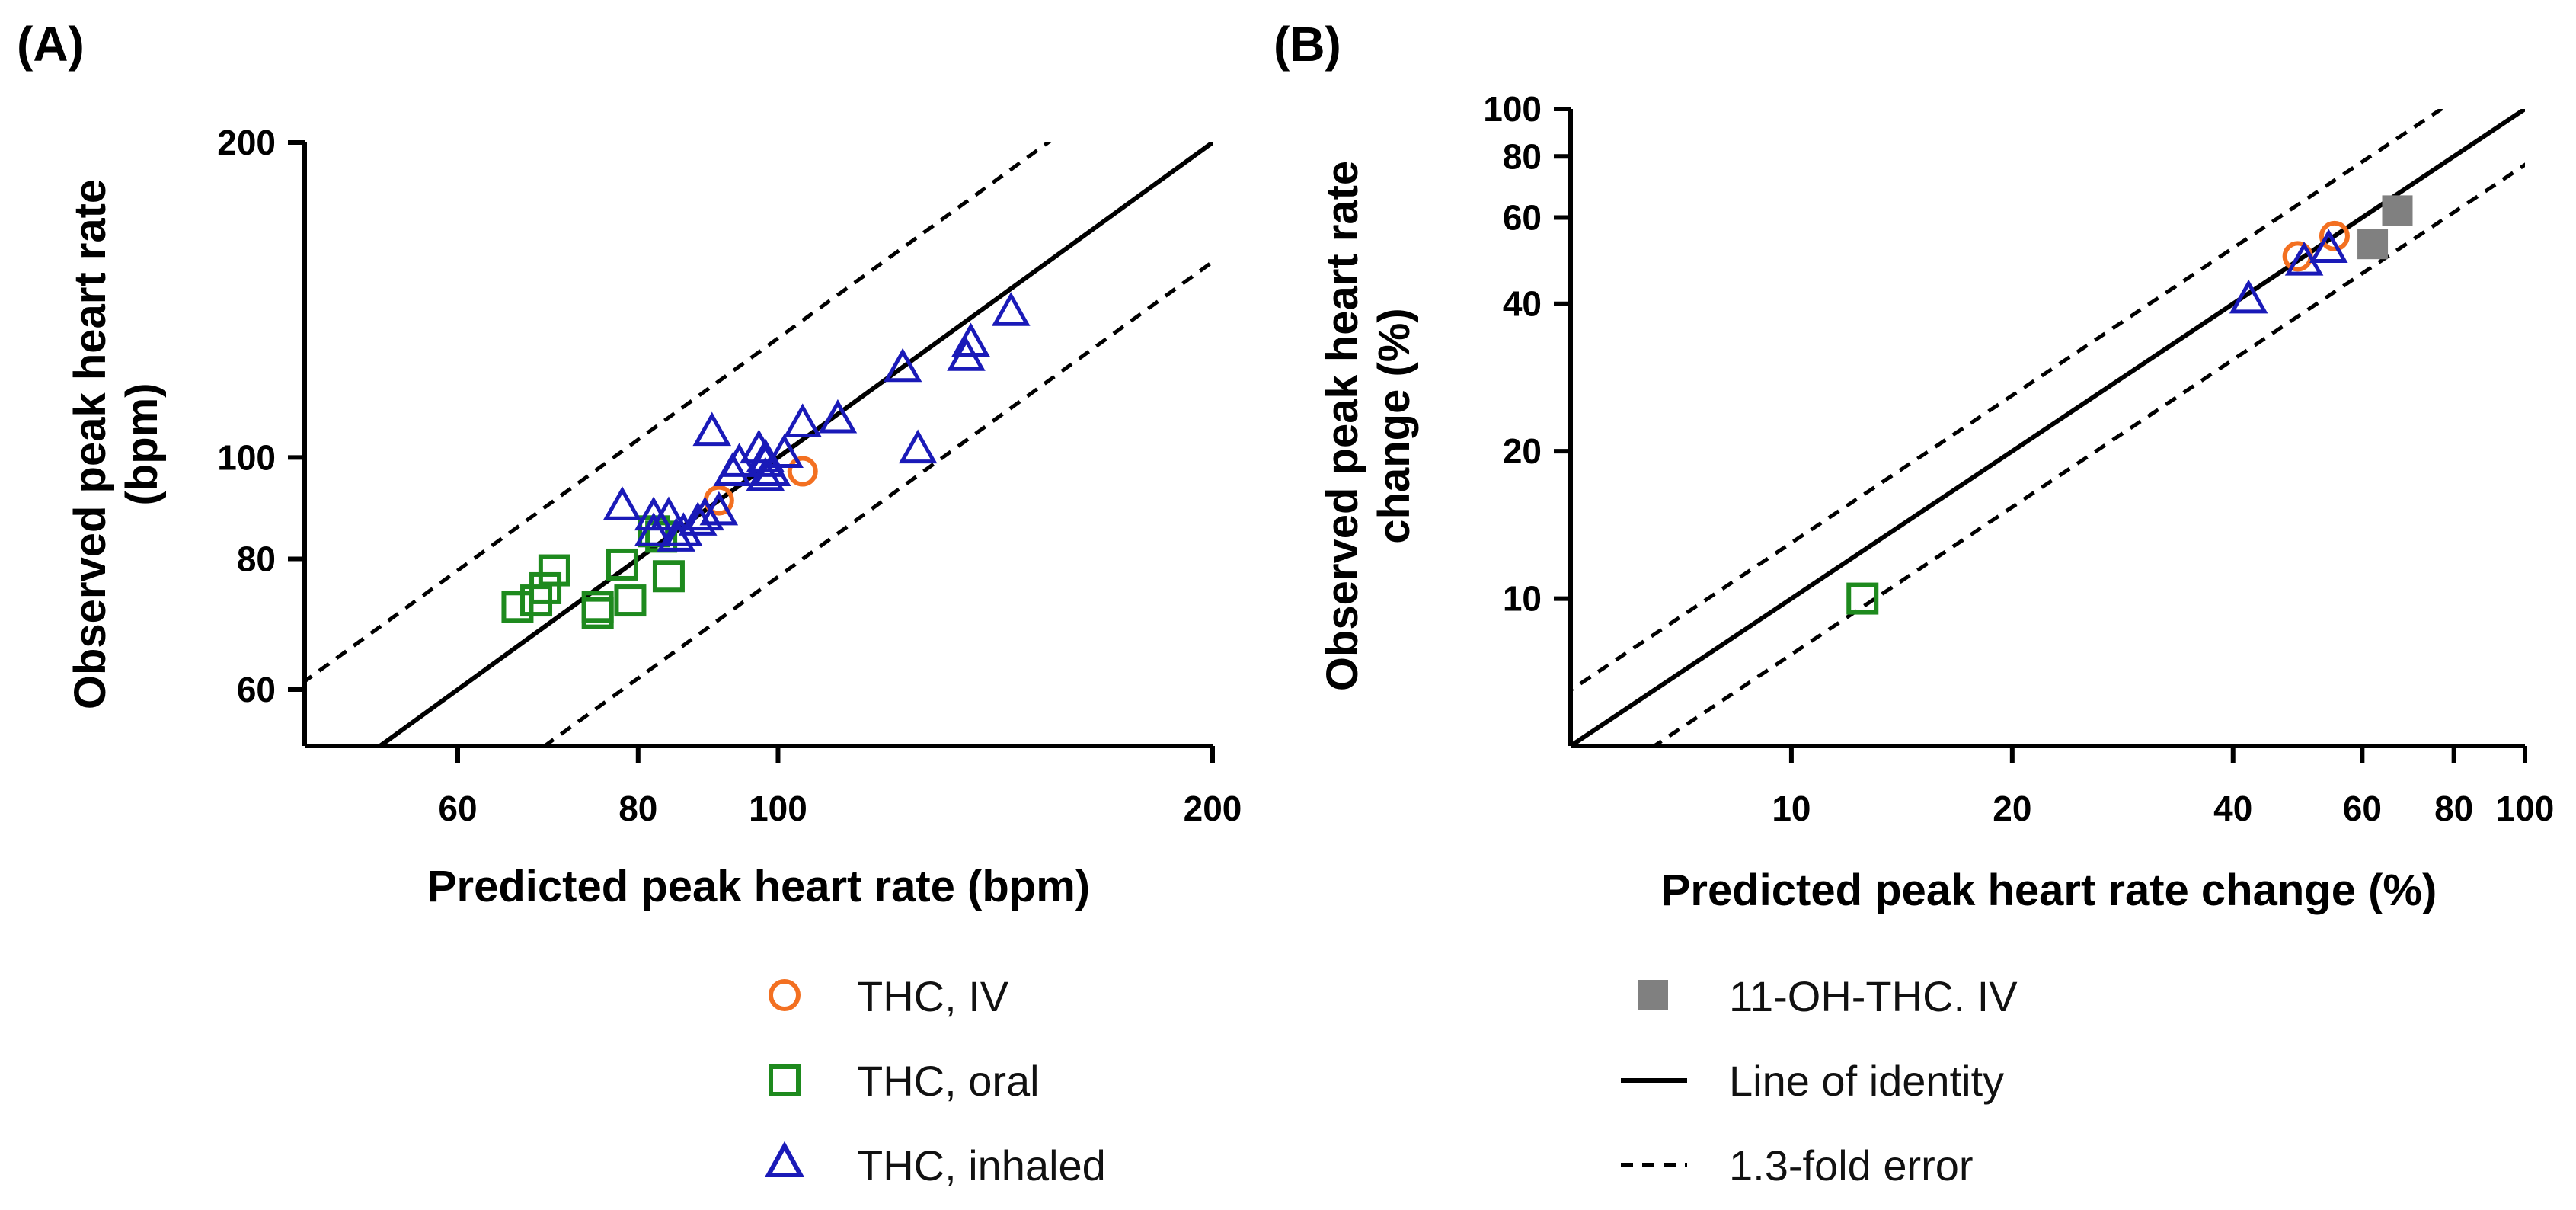  Describe the element at coordinates (457, 808) in the screenshot. I see `panel-a-x-tick-label-60: 60` at that location.